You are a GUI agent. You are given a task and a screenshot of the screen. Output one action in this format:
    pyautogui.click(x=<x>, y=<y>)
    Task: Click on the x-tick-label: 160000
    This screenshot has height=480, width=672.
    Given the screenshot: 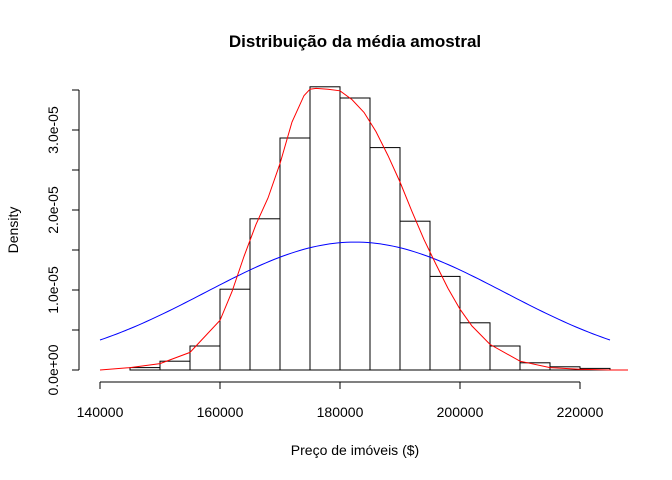 What is the action you would take?
    pyautogui.click(x=220, y=412)
    